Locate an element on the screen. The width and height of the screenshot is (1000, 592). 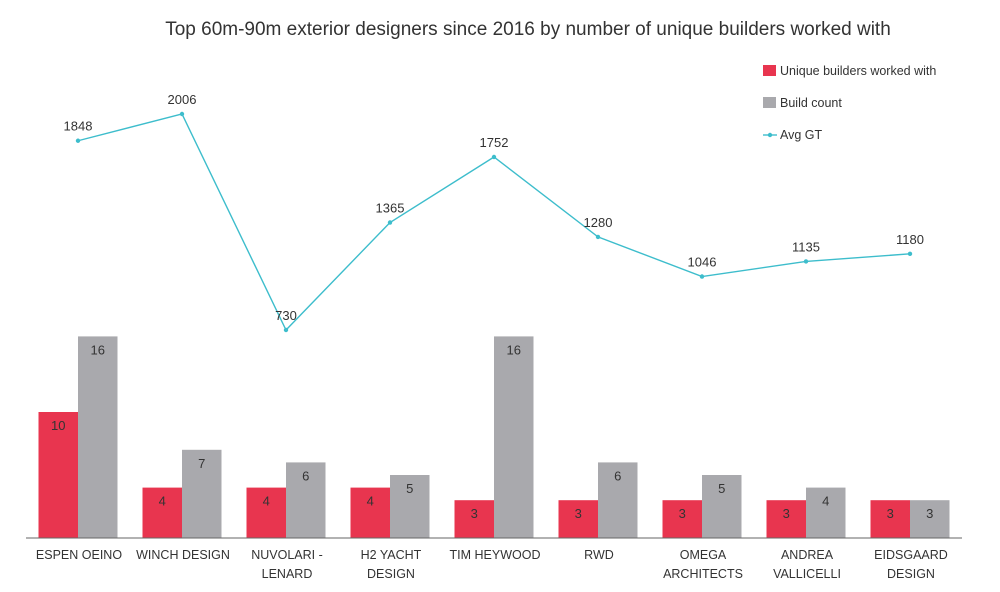
category-label: TIM HEYWOOD is located at coordinates (495, 555).